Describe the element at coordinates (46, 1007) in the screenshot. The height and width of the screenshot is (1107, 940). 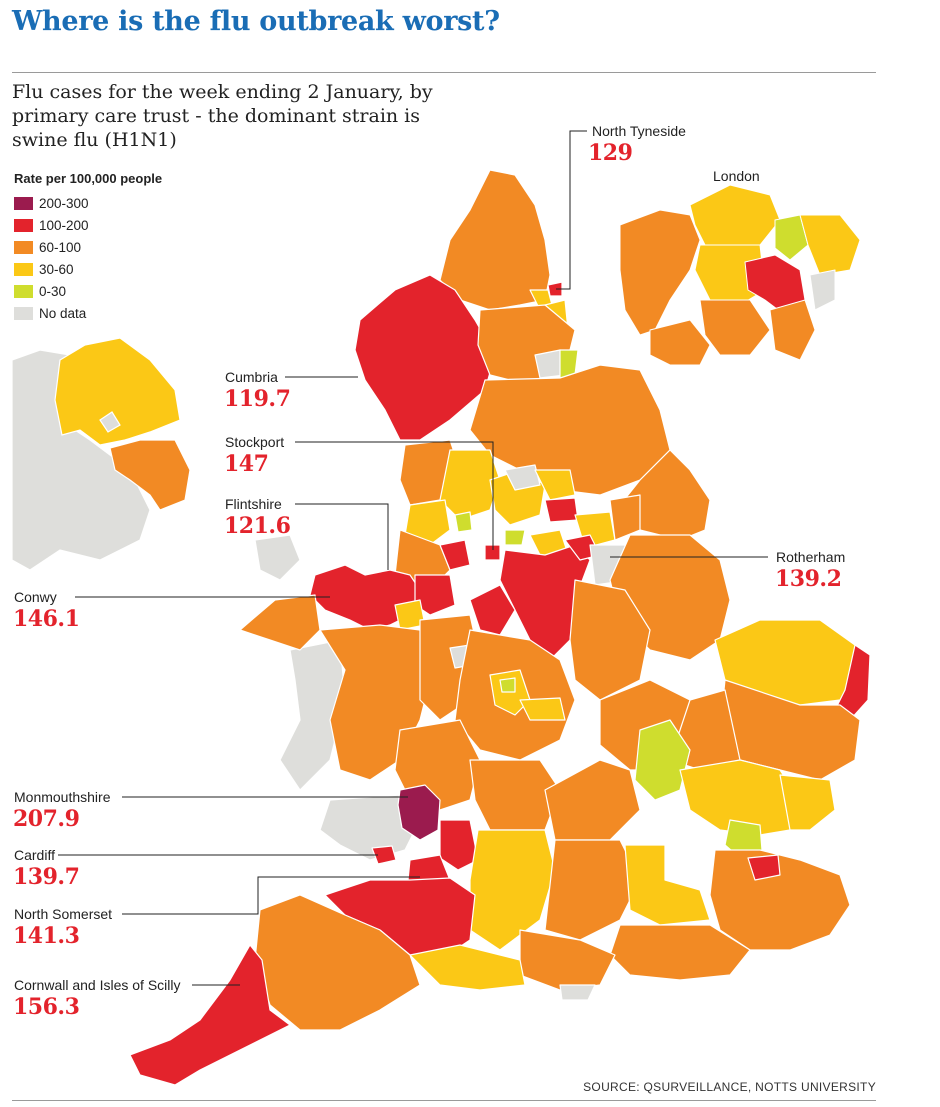
I see `callout-cornwall-value: 156.3` at that location.